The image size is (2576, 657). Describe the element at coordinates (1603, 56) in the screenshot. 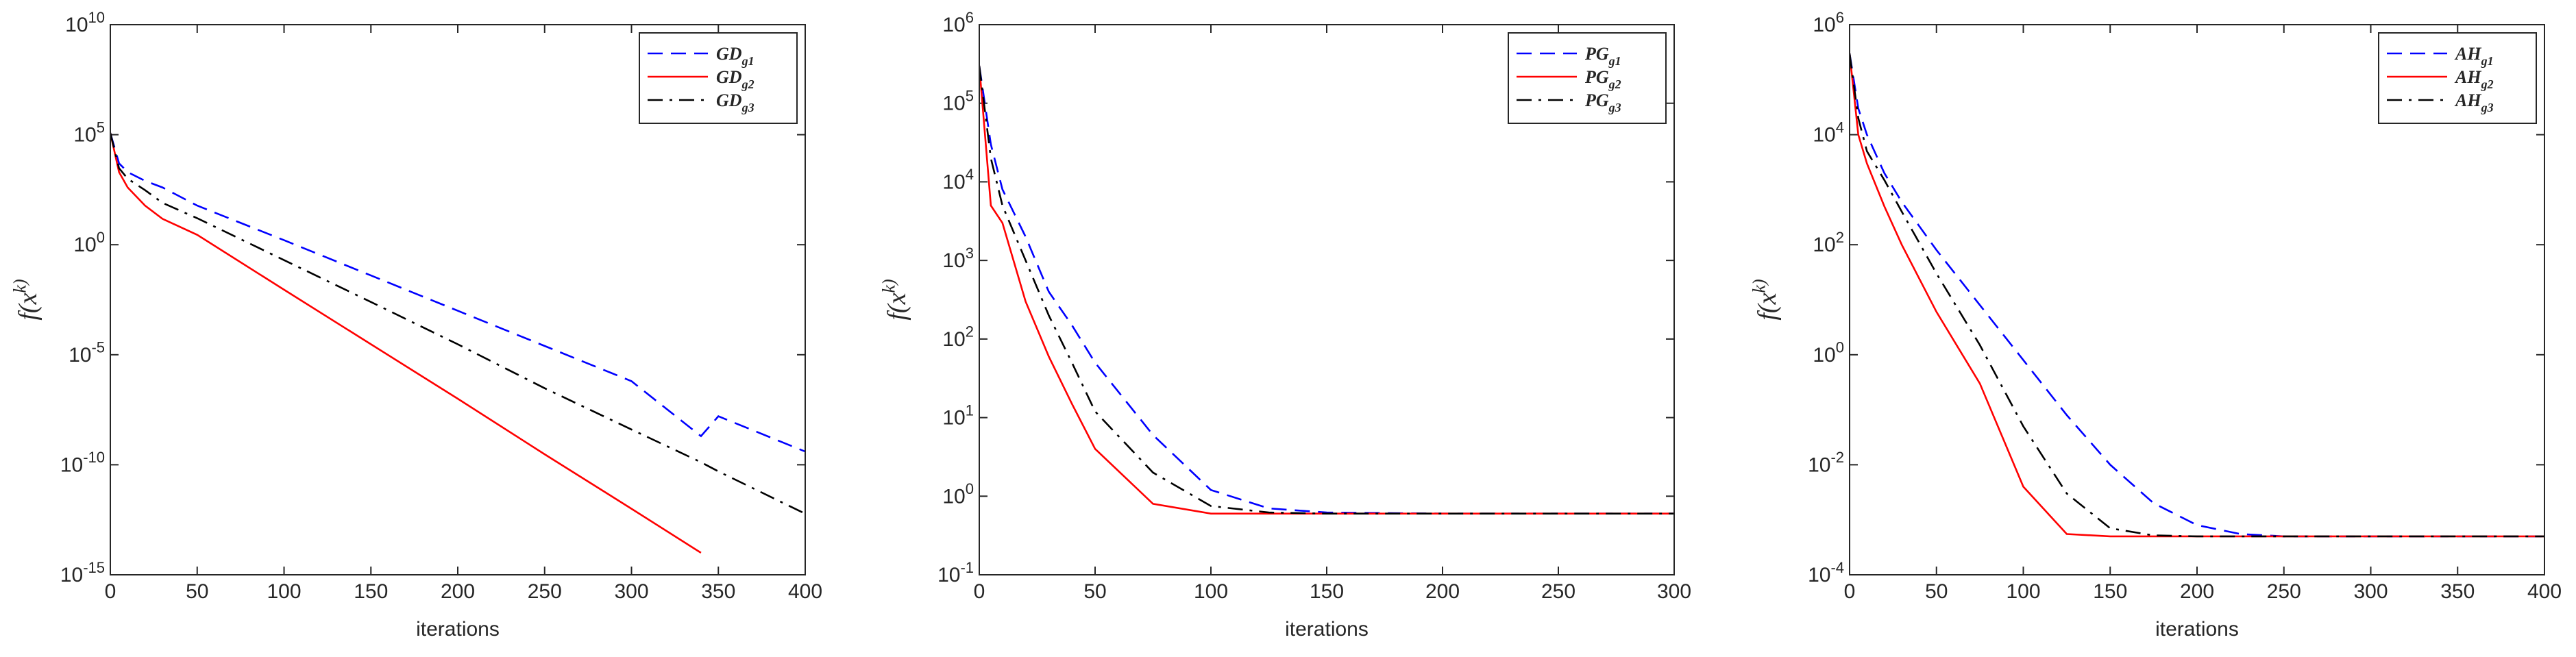

I see `legend-label: PGg1` at that location.